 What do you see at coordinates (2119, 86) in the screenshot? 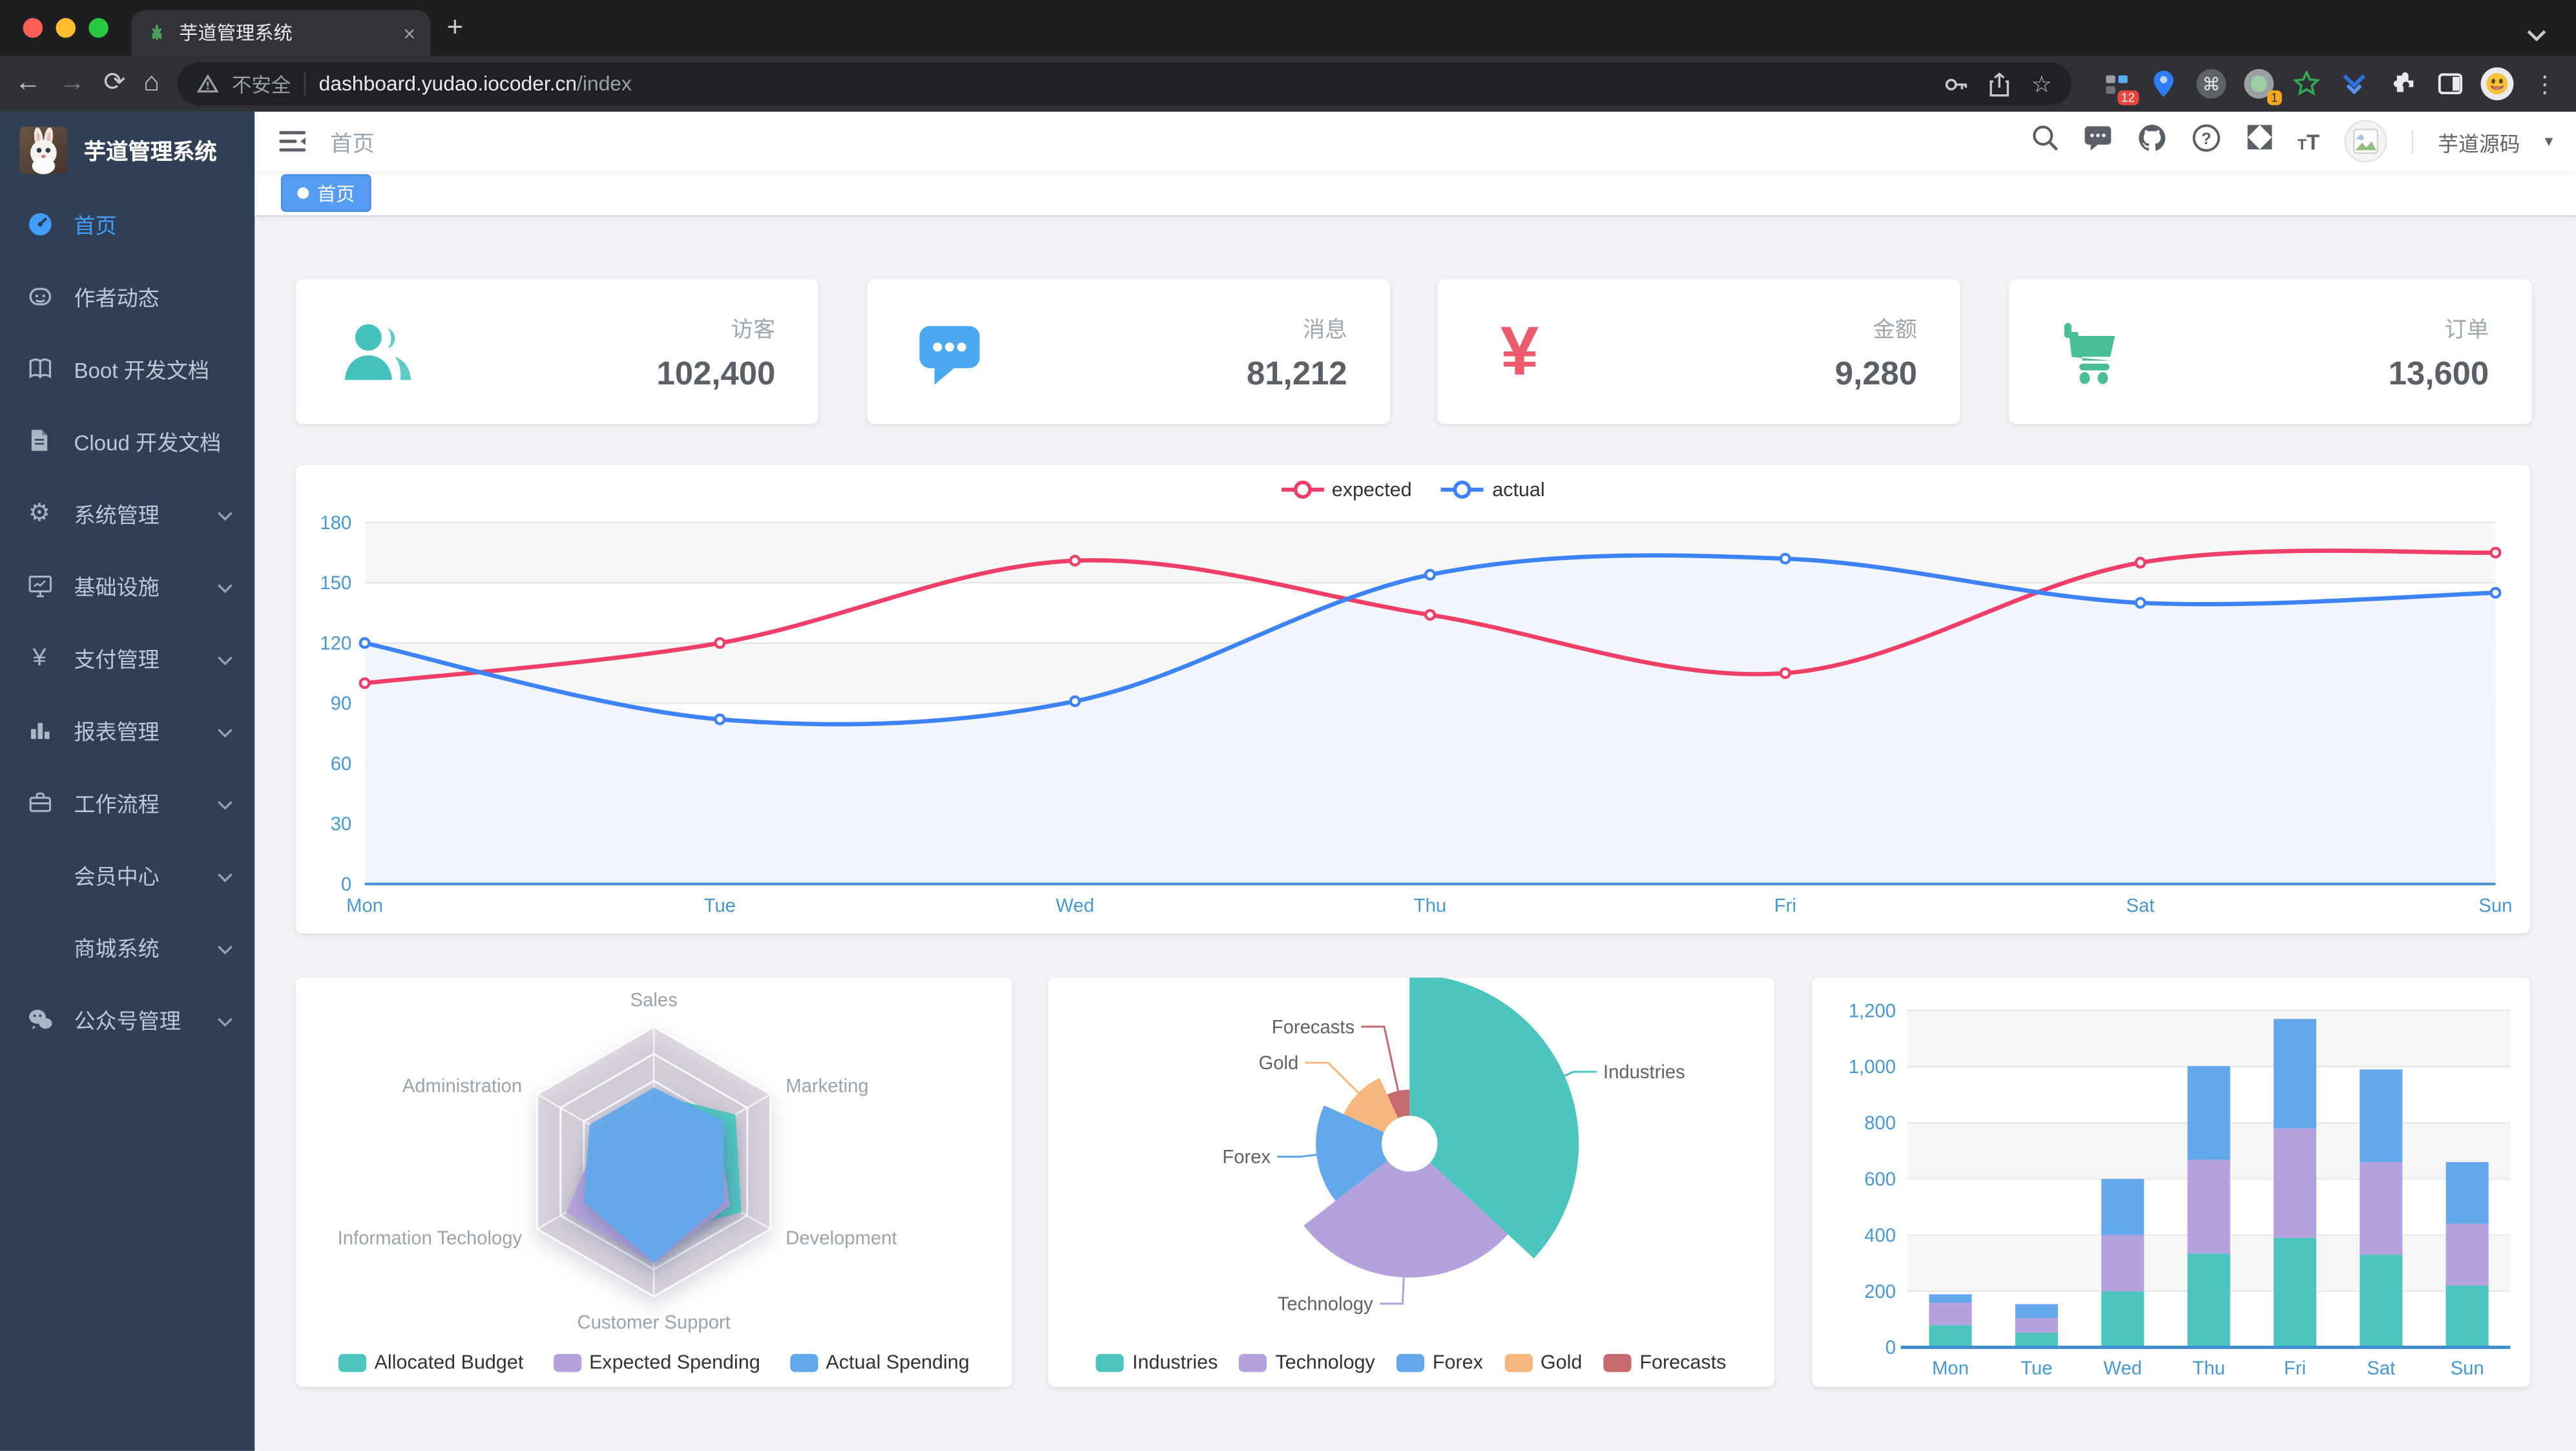
I see `extension-cards-icon: 12` at bounding box center [2119, 86].